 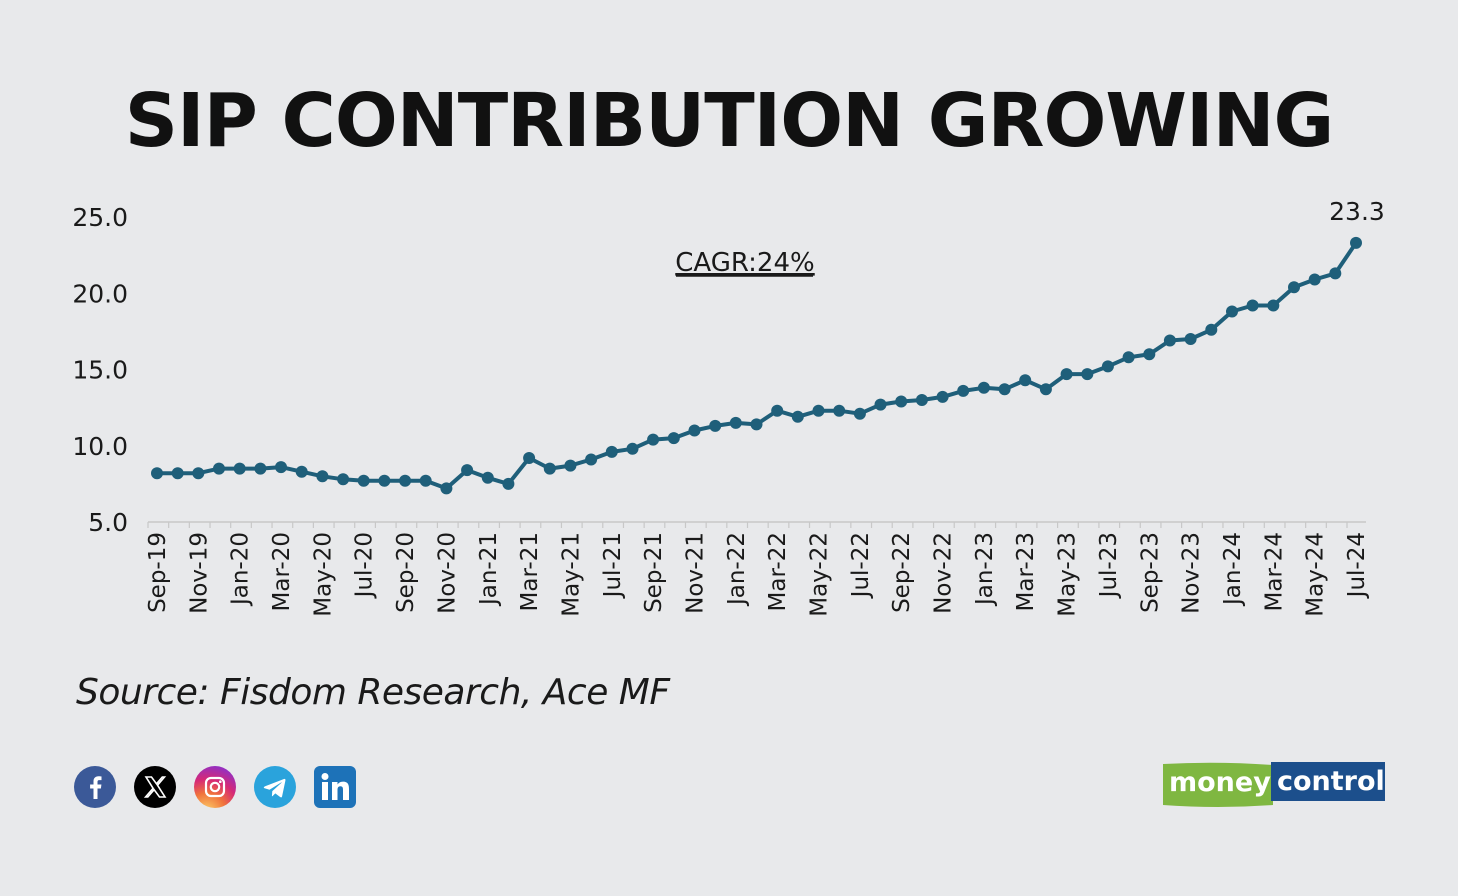 I want to click on x-tick-label: Jul-20, so click(x=365, y=565).